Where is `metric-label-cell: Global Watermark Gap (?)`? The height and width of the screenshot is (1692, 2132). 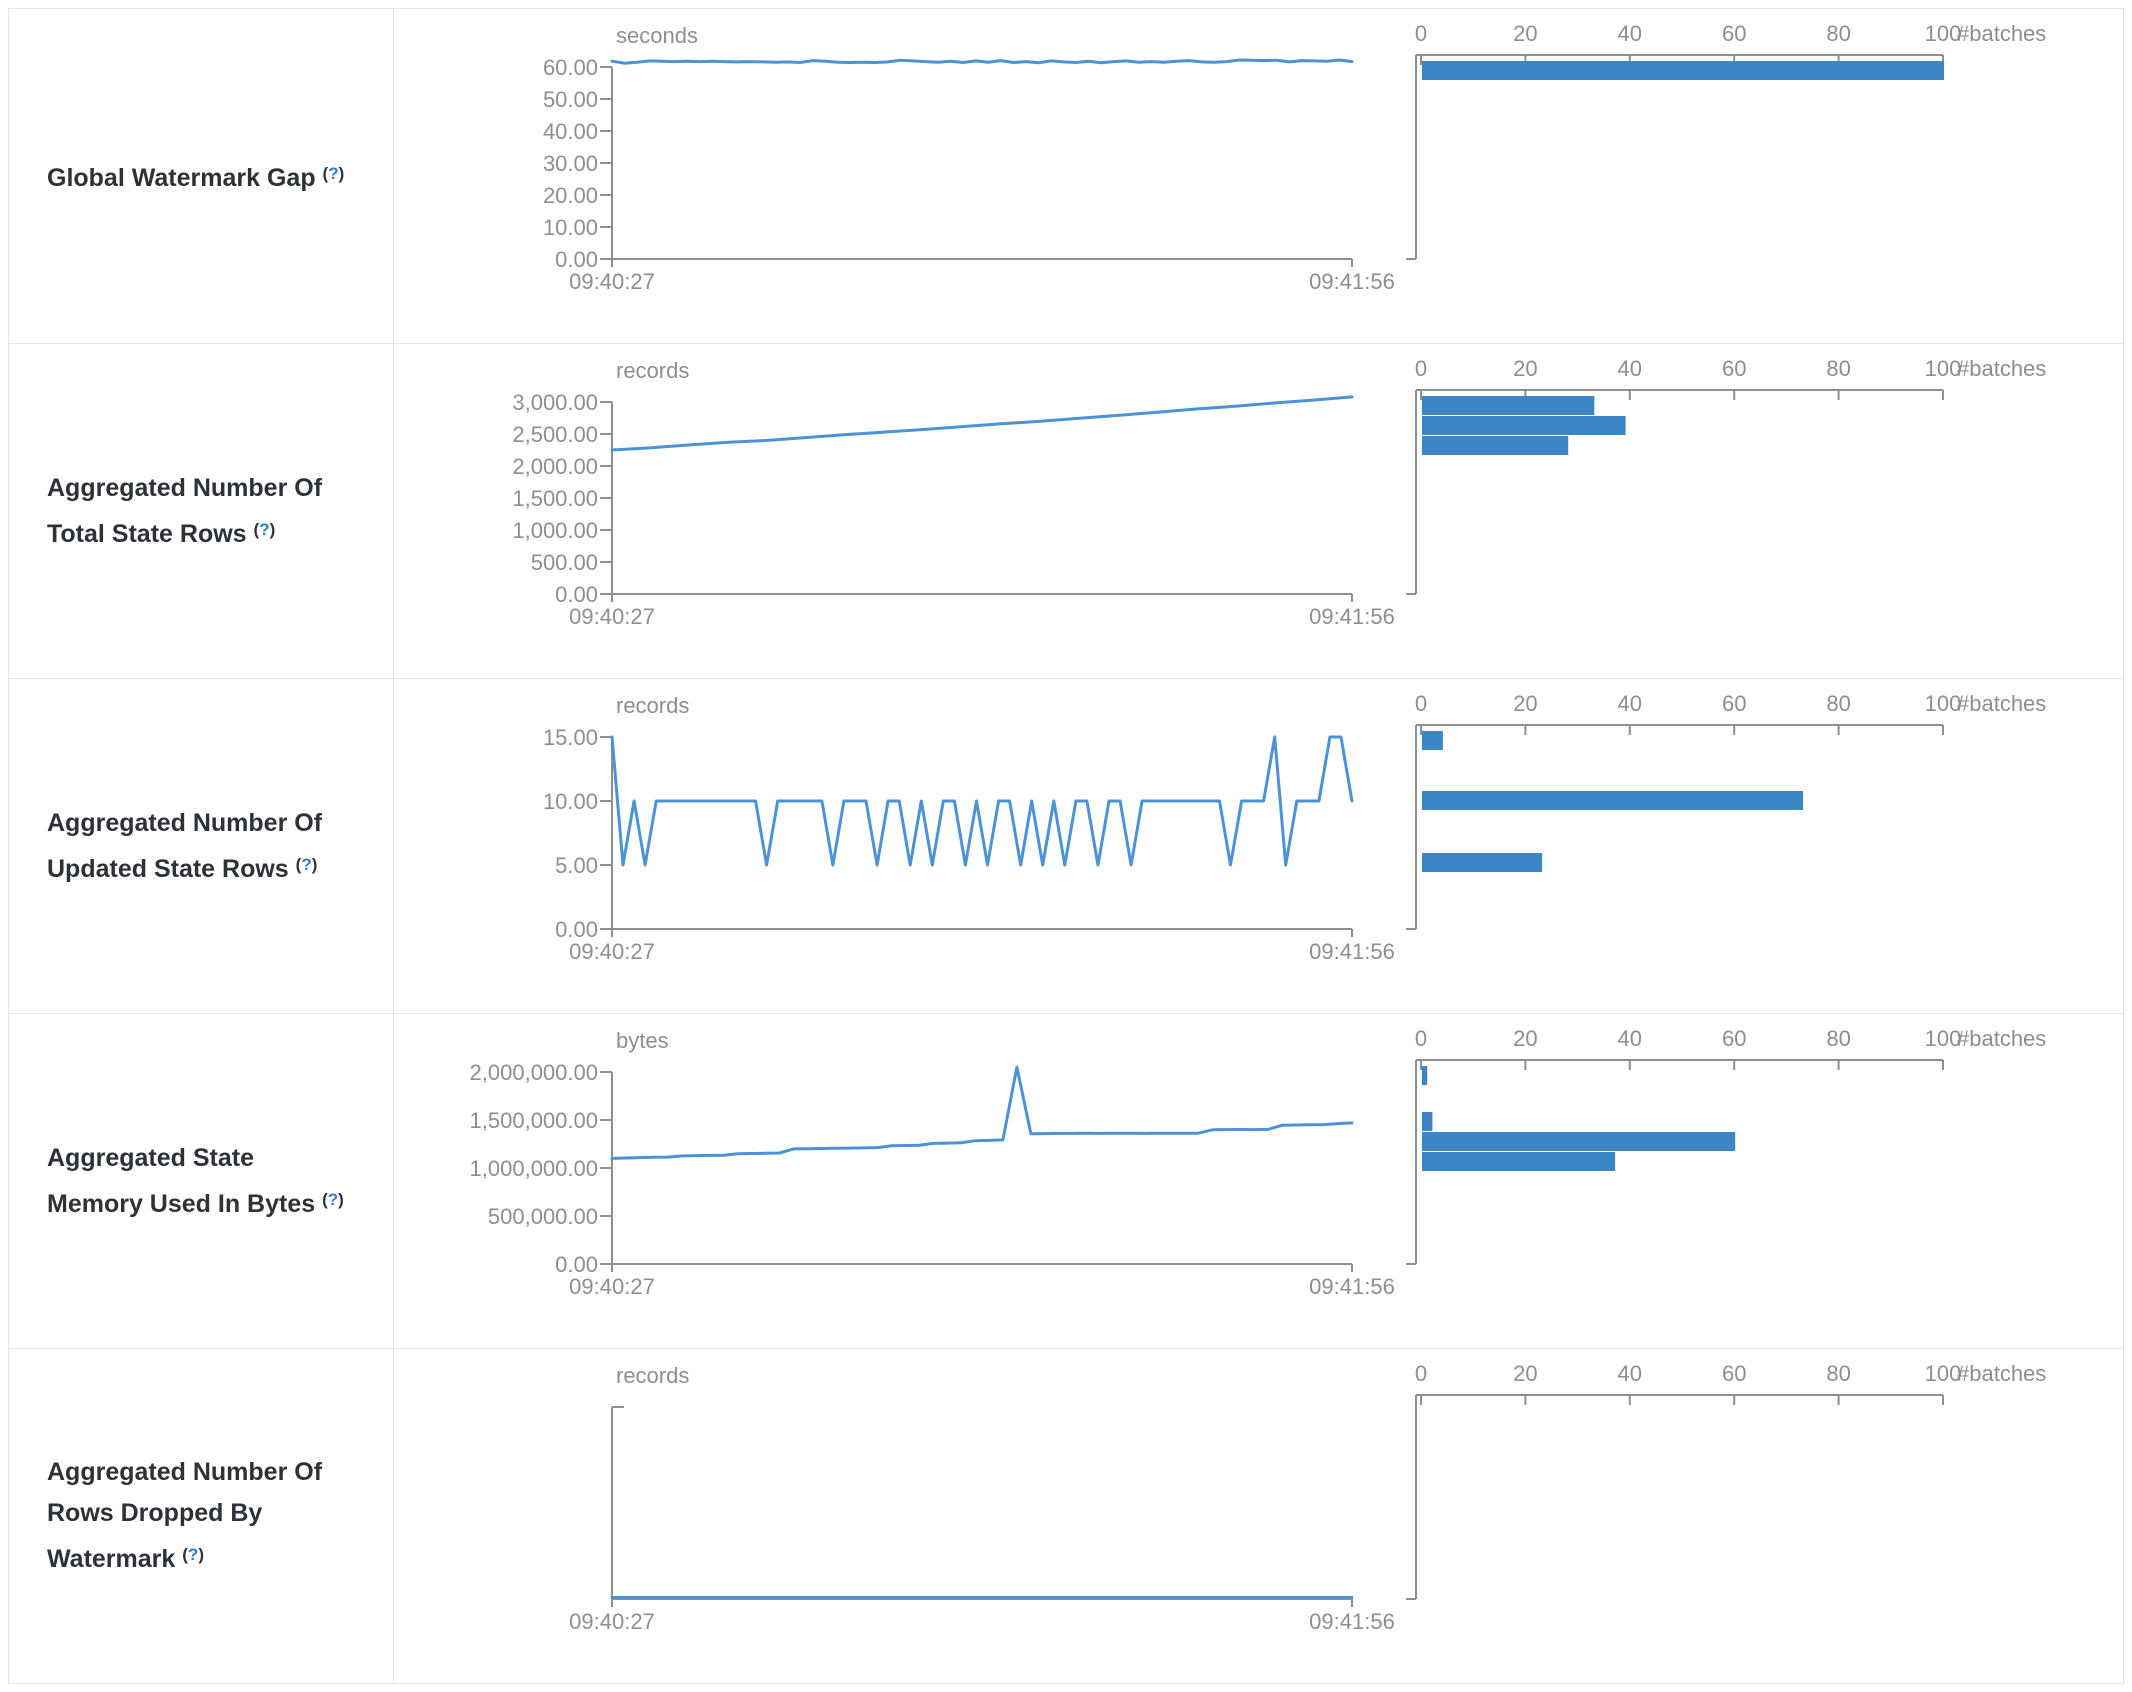 metric-label-cell: Global Watermark Gap (?) is located at coordinates (201, 176).